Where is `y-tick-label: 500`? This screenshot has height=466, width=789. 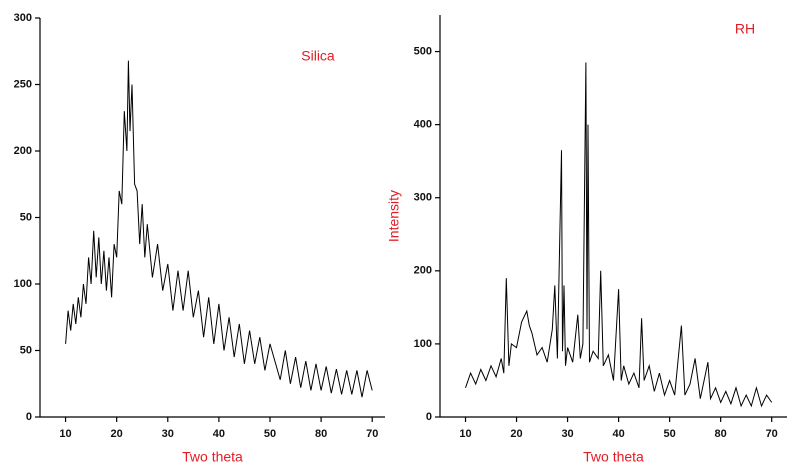 y-tick-label: 500 is located at coordinates (423, 51).